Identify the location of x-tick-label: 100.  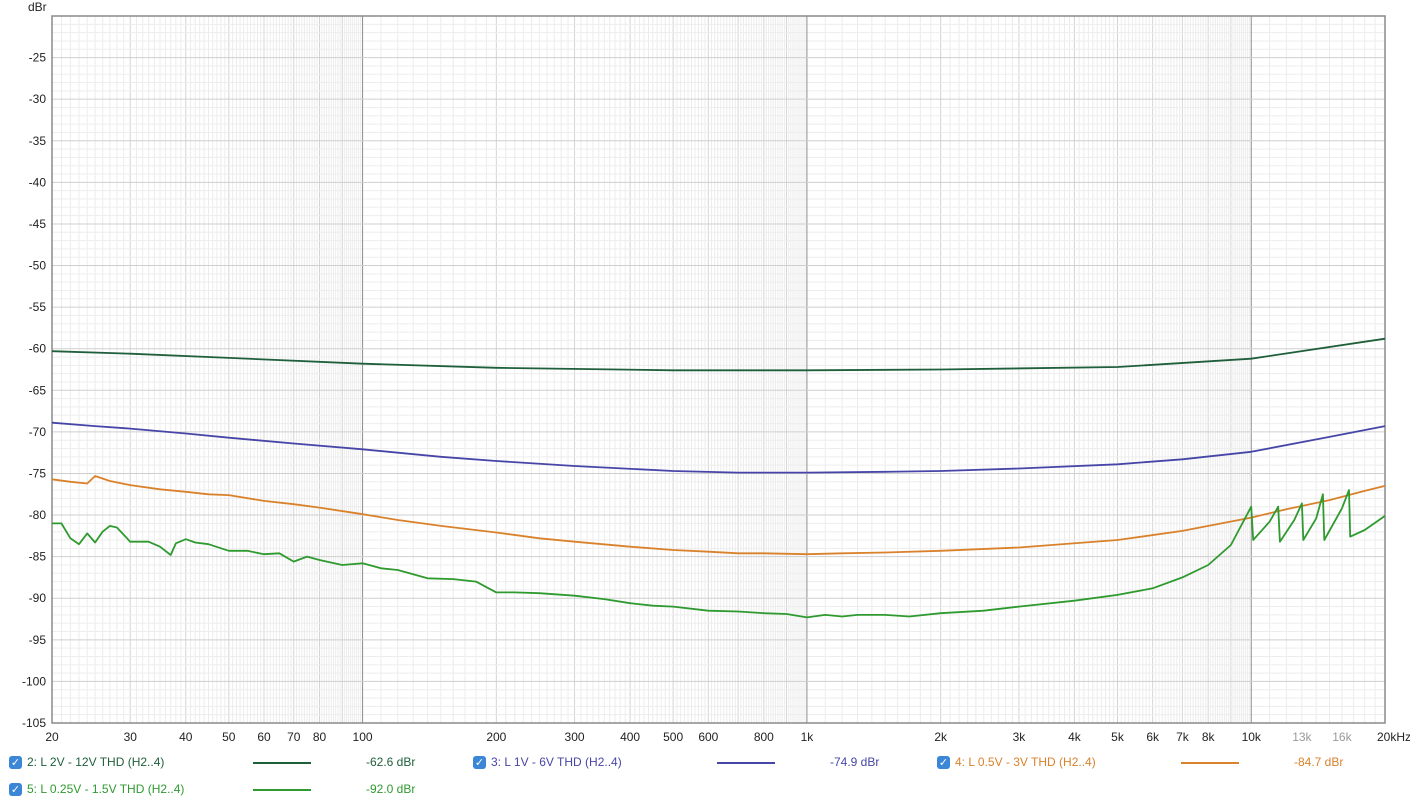
(363, 737).